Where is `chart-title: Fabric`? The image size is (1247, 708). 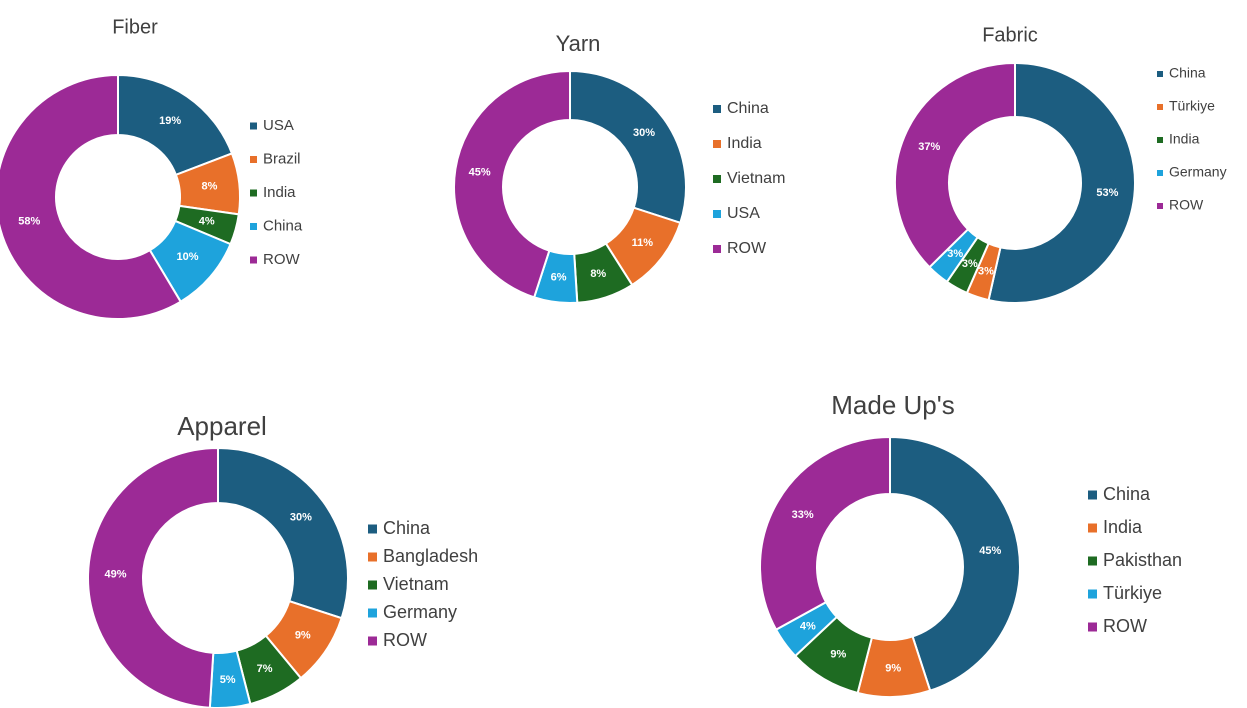 chart-title: Fabric is located at coordinates (1010, 35).